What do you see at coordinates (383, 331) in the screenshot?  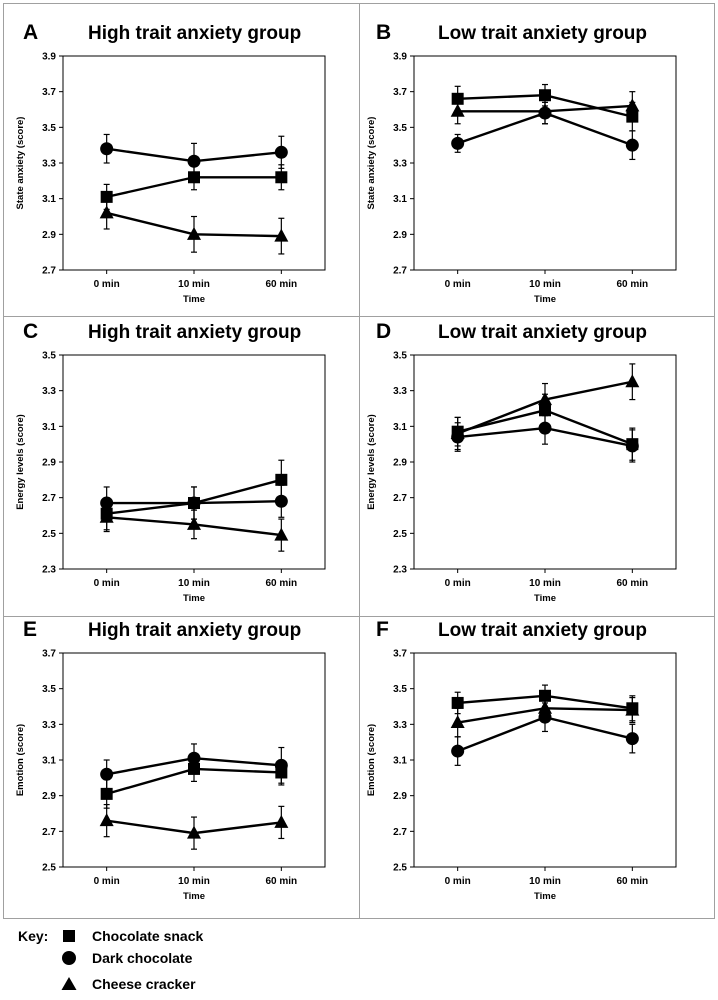 I see `panel-letter: D` at bounding box center [383, 331].